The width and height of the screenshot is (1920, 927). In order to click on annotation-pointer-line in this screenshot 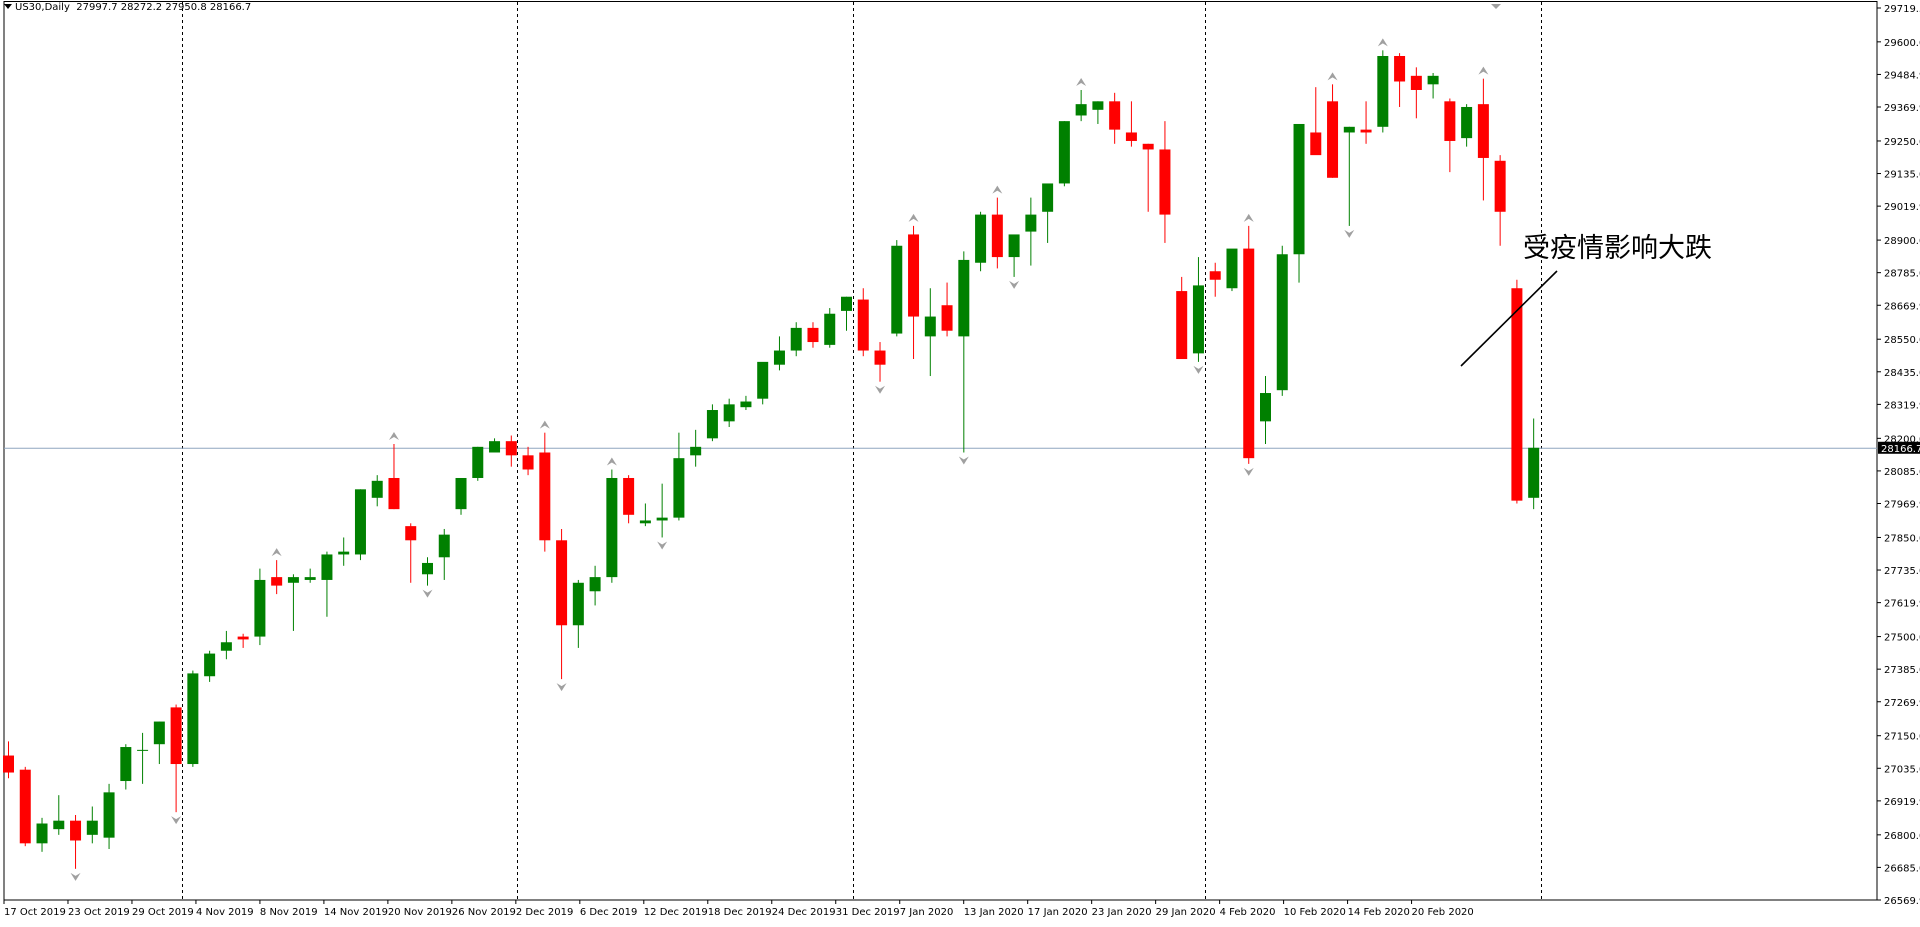, I will do `click(1509, 318)`.